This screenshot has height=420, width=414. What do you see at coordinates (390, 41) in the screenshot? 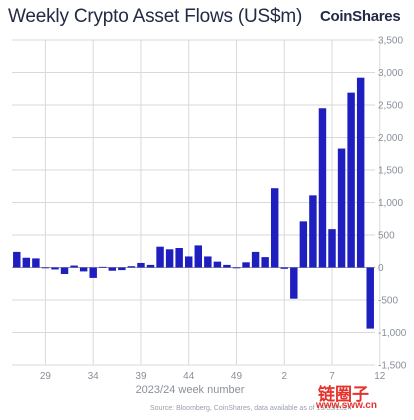
I see `y-tick-label: 3,500` at bounding box center [390, 41].